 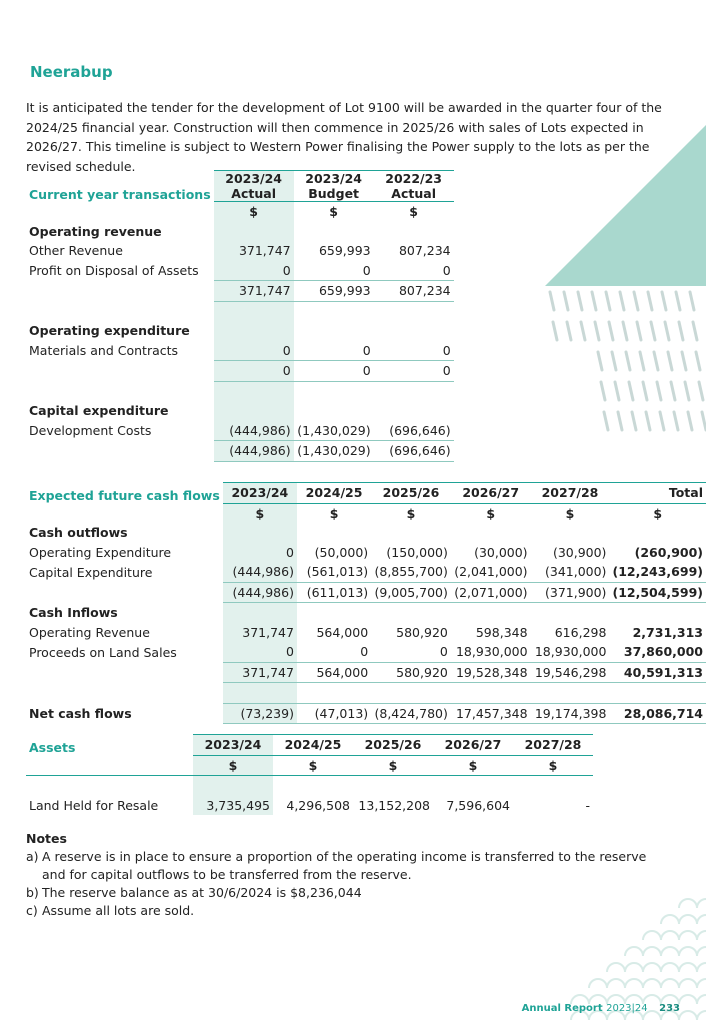 I want to click on column-year: 2022/23, so click(x=414, y=178).